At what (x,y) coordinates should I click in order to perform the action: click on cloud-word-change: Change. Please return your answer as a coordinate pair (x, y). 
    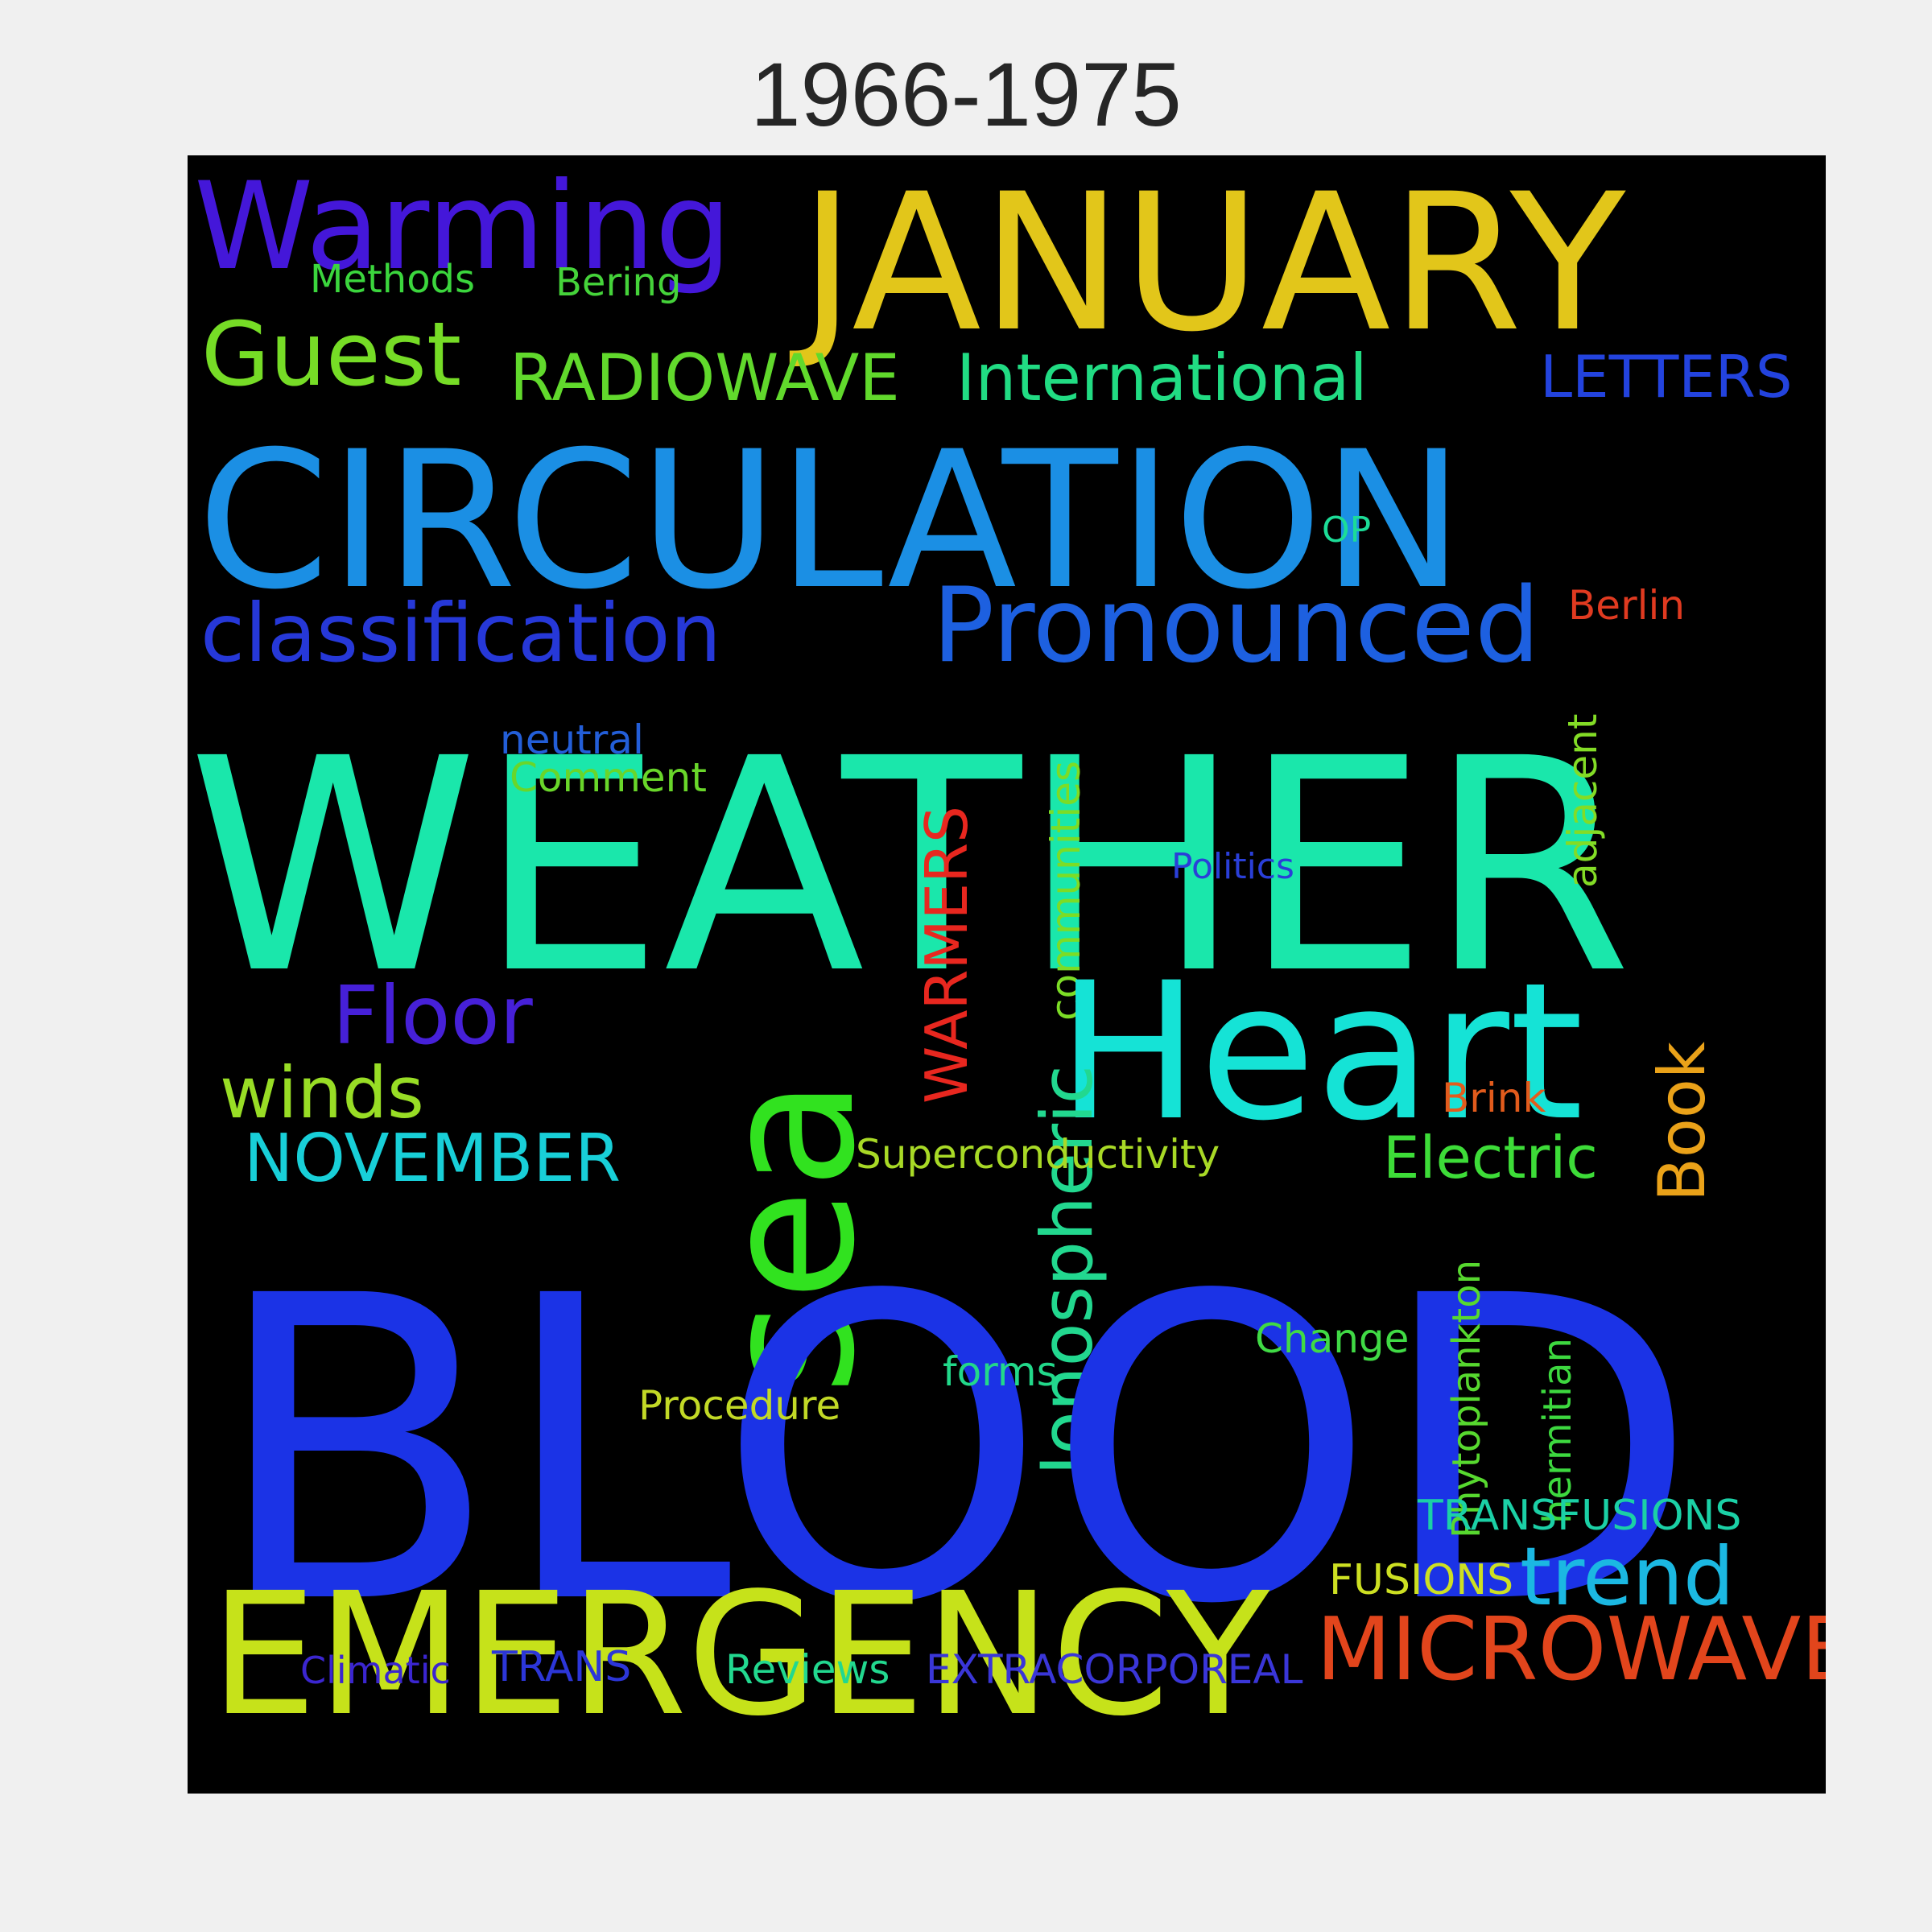
    Looking at the image, I should click on (1332, 1338).